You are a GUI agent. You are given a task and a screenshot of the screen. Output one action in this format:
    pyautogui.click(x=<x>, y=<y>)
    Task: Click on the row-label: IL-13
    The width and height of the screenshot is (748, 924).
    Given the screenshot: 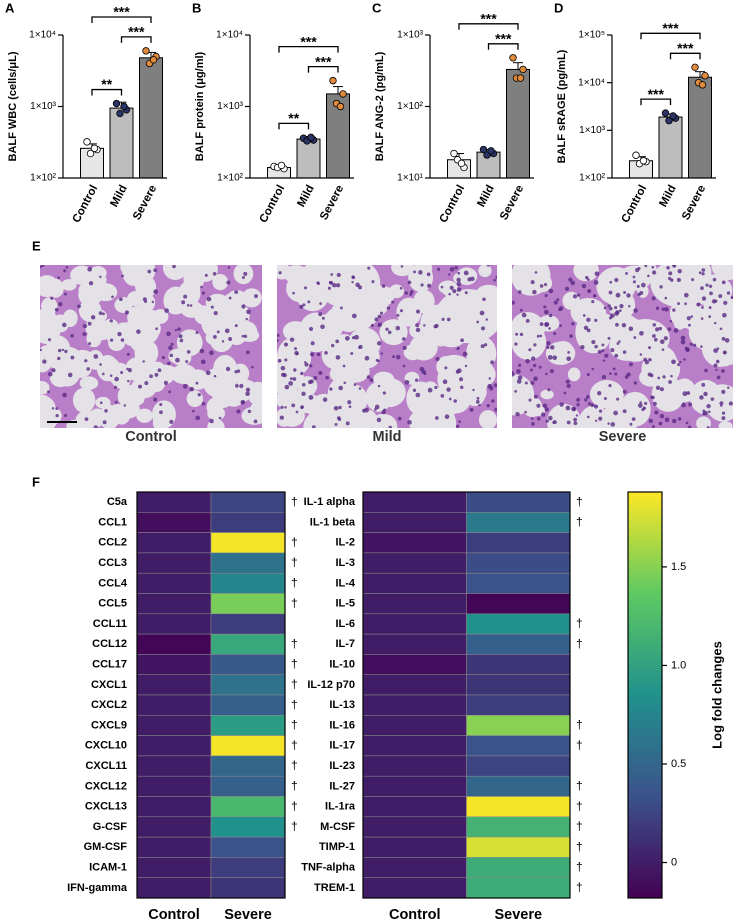 What is the action you would take?
    pyautogui.click(x=342, y=705)
    